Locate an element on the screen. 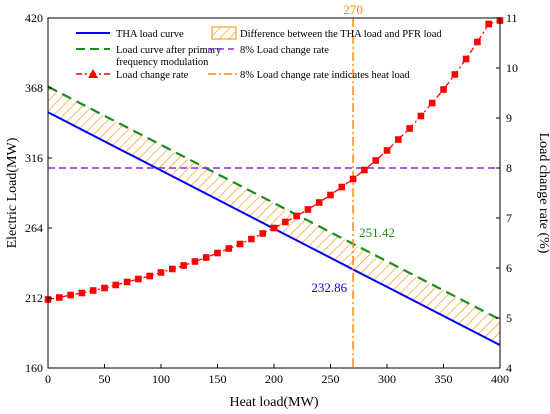  x-tick-label: 300 is located at coordinates (387, 379).